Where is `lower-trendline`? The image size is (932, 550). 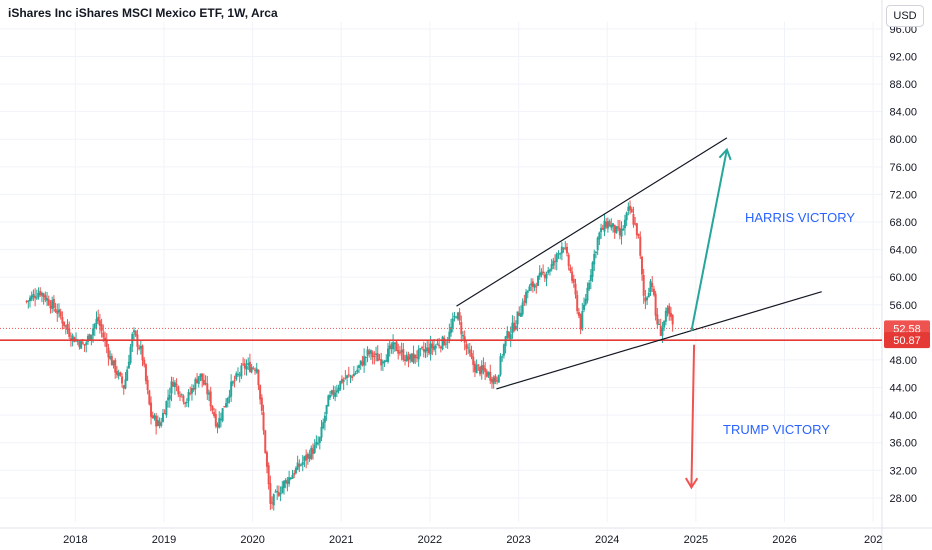
lower-trendline is located at coordinates (659, 340).